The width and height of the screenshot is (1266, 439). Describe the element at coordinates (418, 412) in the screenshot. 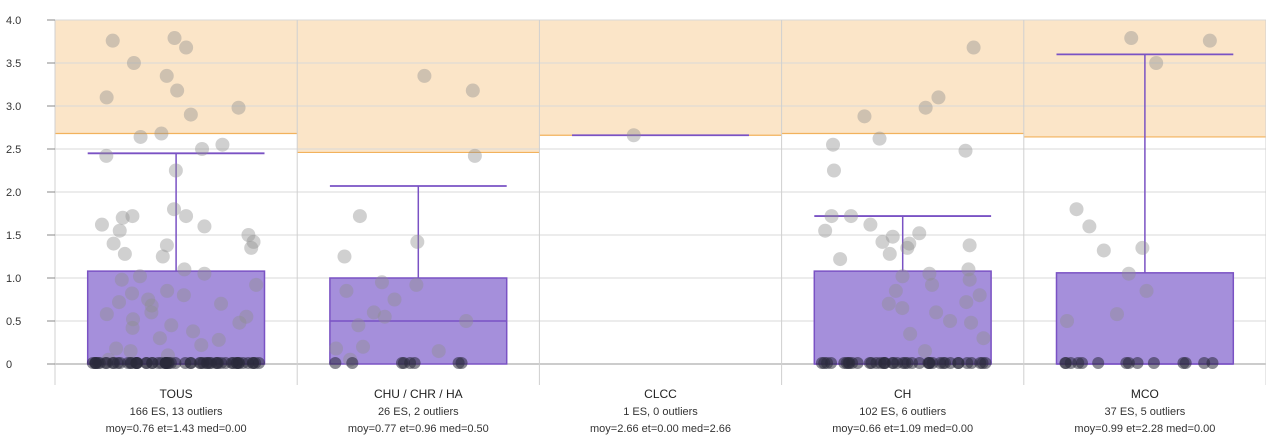

I see `category-info: 26 ES, 2 outliers` at that location.